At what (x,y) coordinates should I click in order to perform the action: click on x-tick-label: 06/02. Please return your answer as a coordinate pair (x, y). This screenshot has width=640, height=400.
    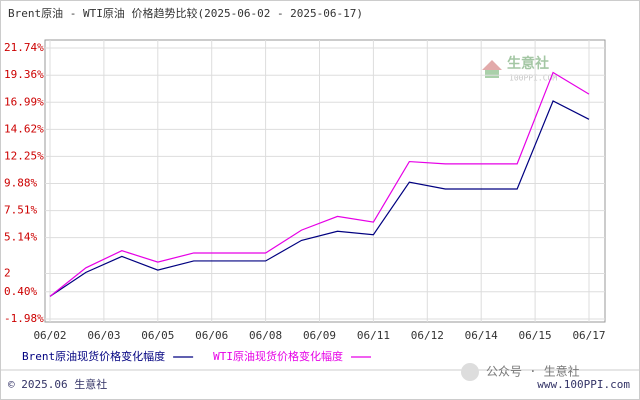
    Looking at the image, I should click on (49, 335).